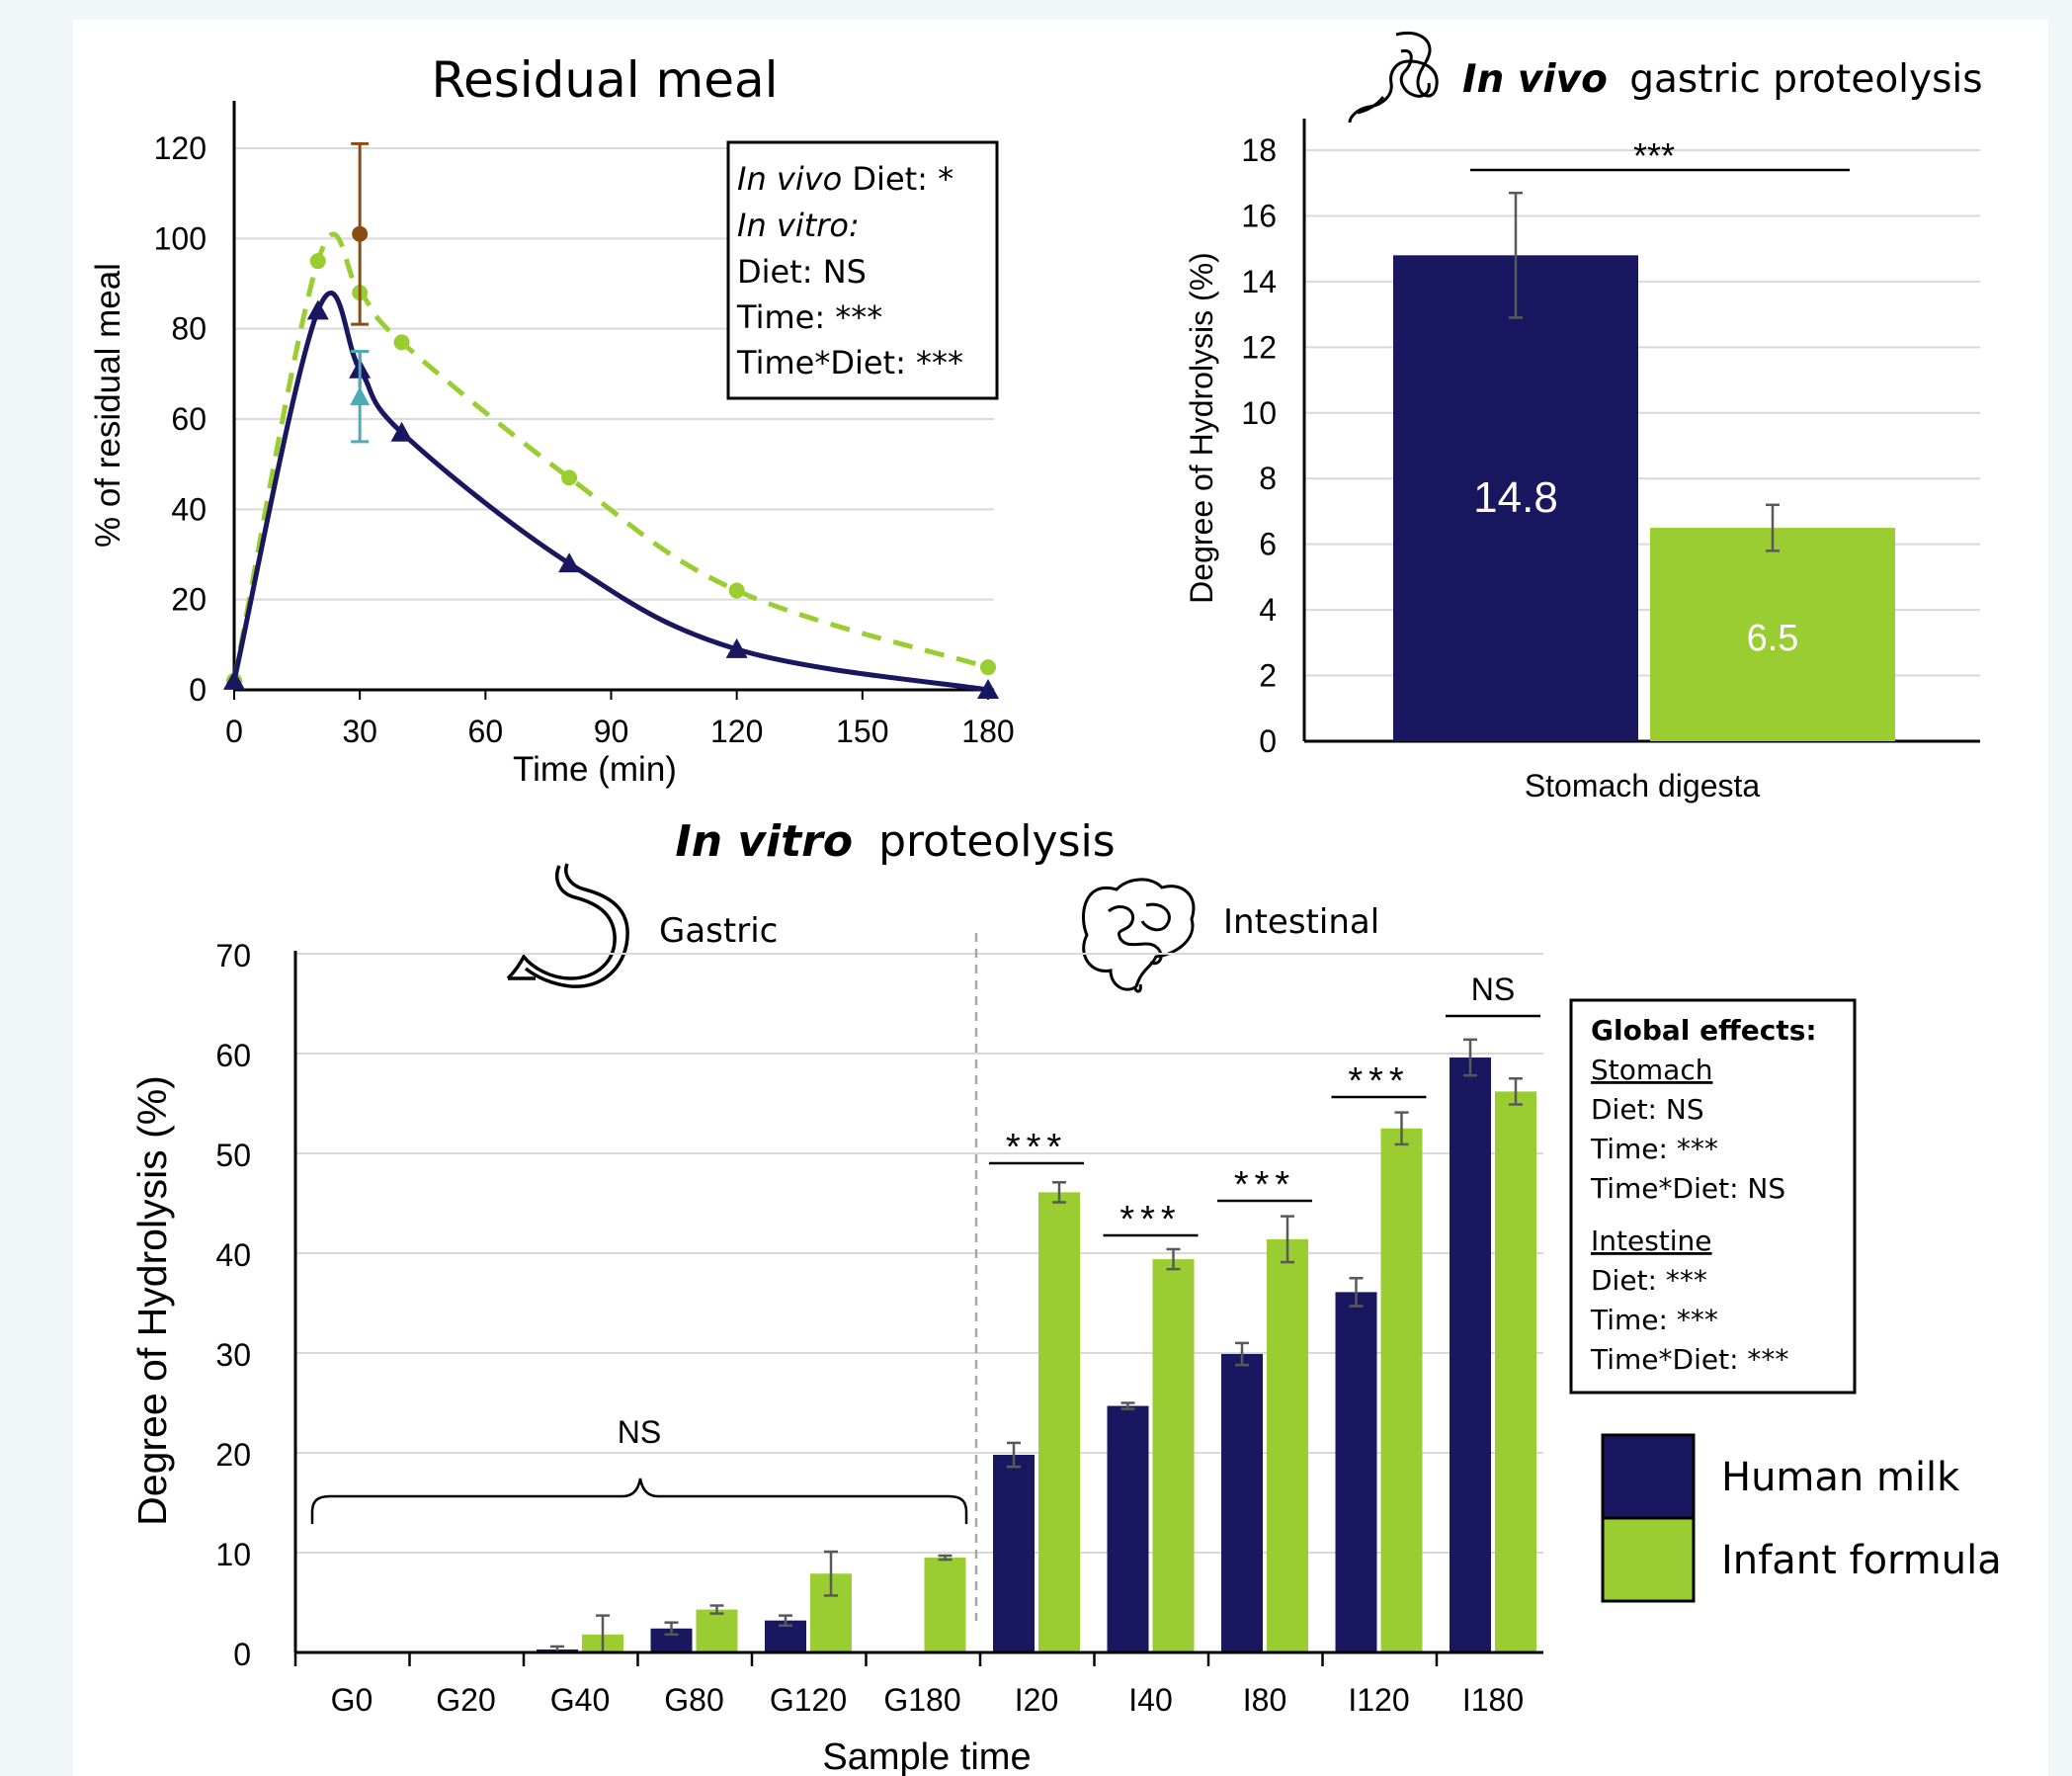  Describe the element at coordinates (1535, 80) in the screenshot. I see `invivo-title-bold: In vivo` at that location.